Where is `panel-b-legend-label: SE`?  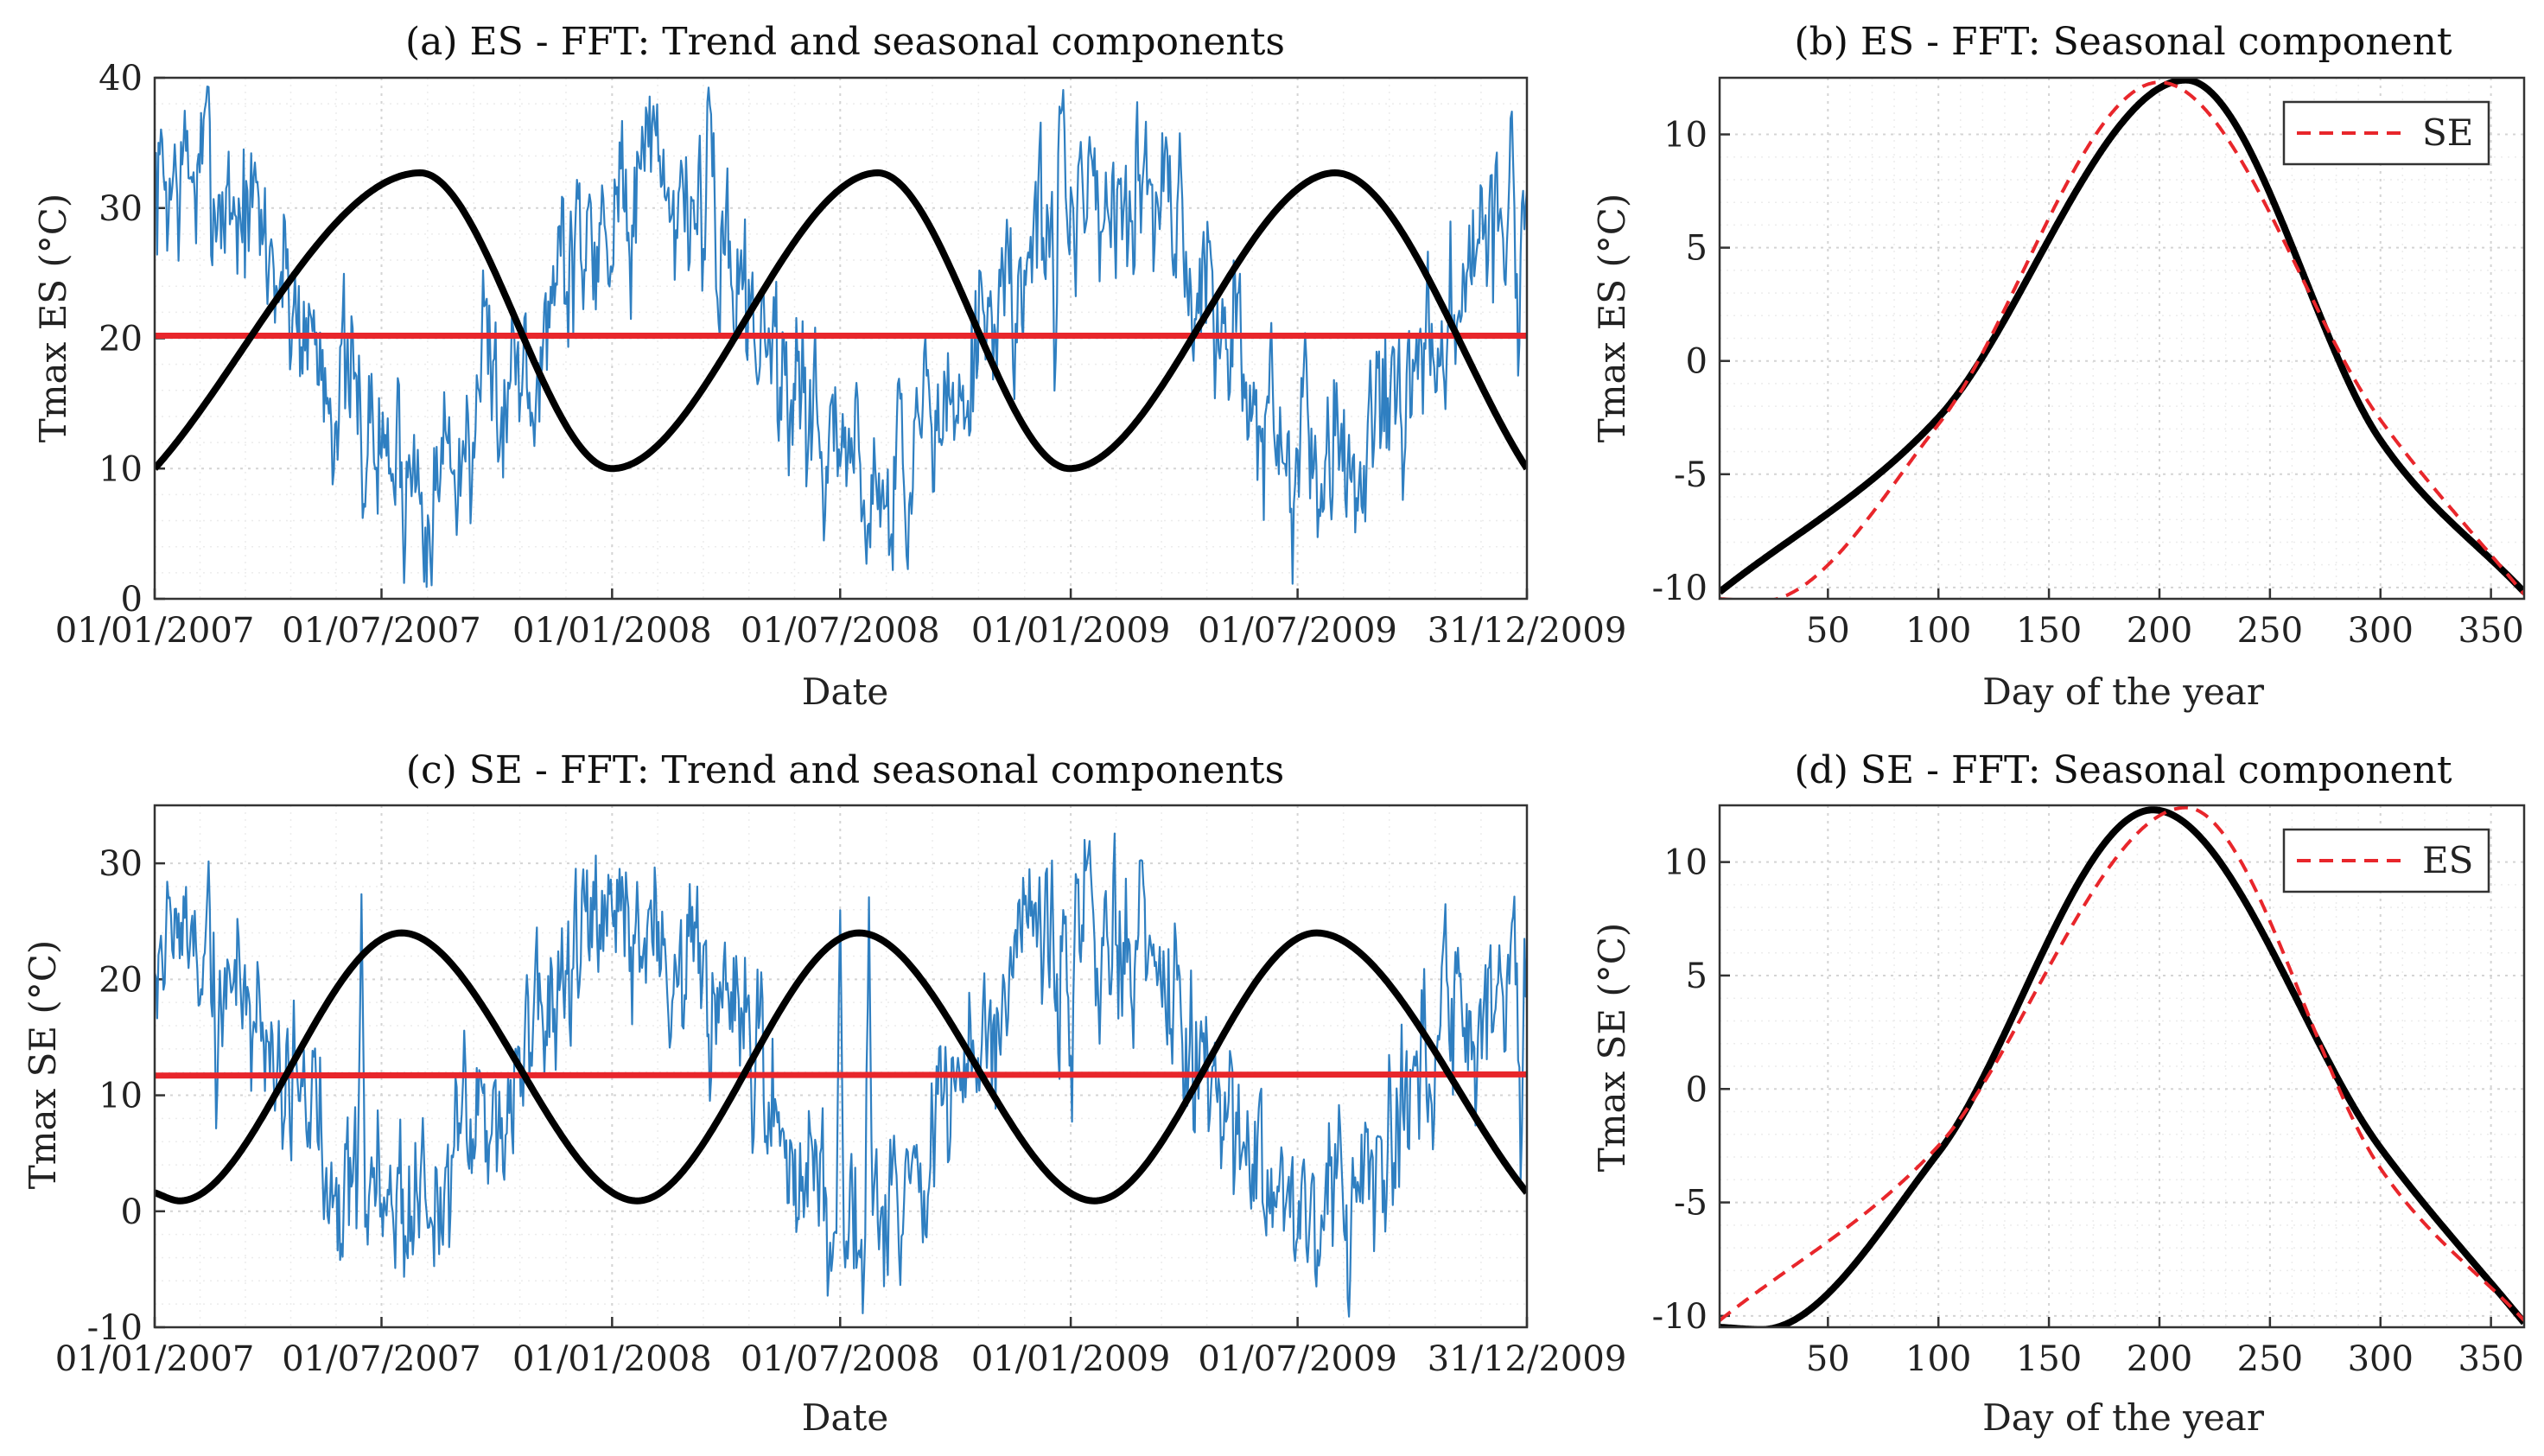
panel-b-legend-label: SE is located at coordinates (2447, 132).